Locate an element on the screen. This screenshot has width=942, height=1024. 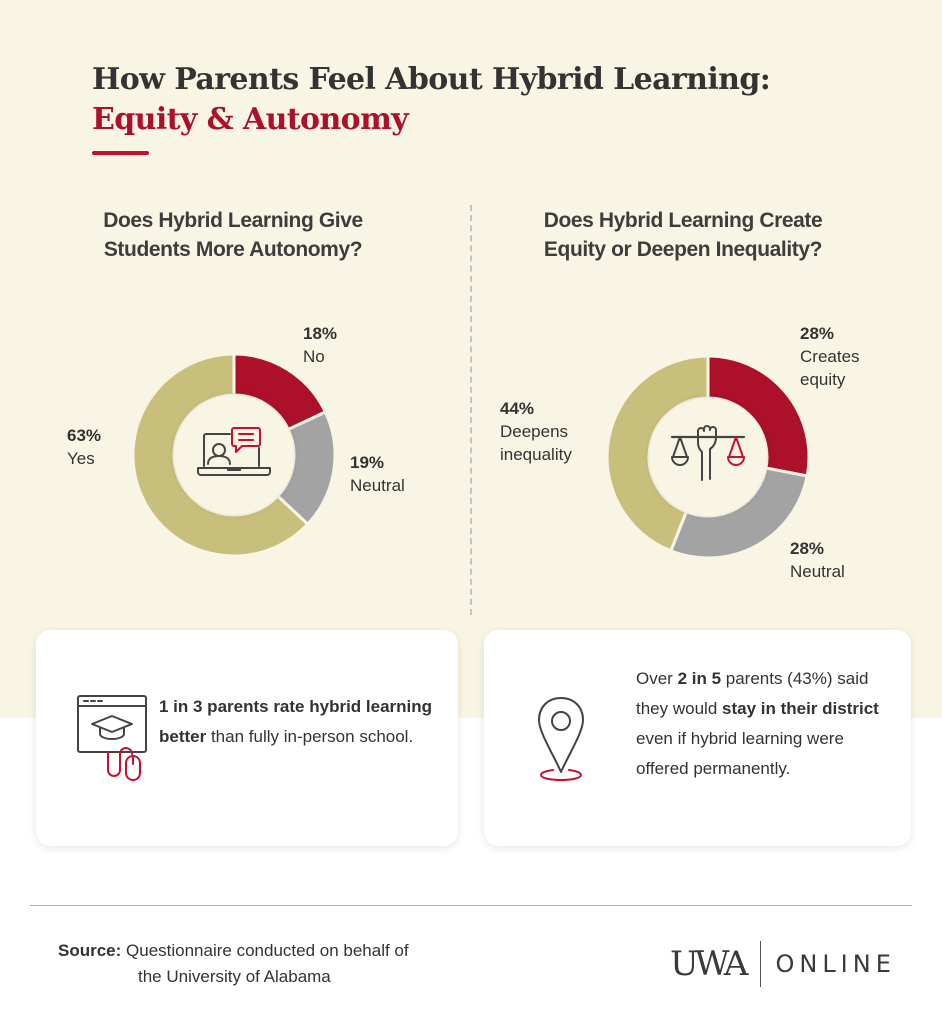
label-no-text: No is located at coordinates (314, 356).